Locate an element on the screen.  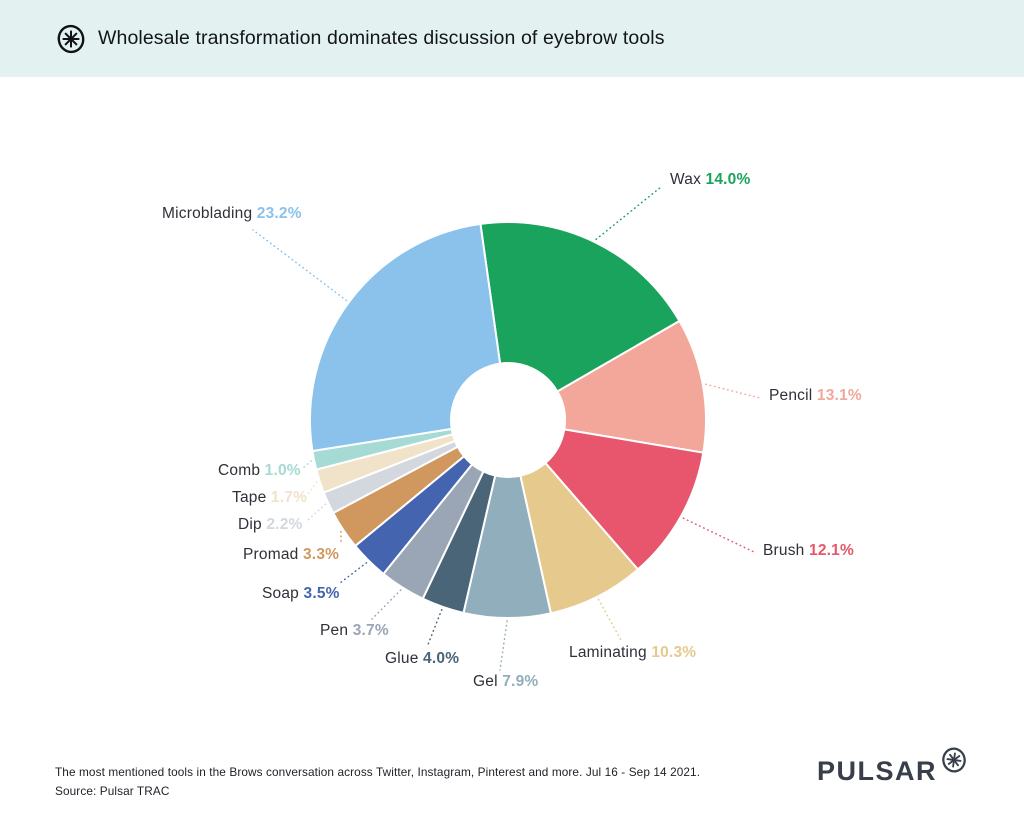
slice-pencil is located at coordinates (631, 387).